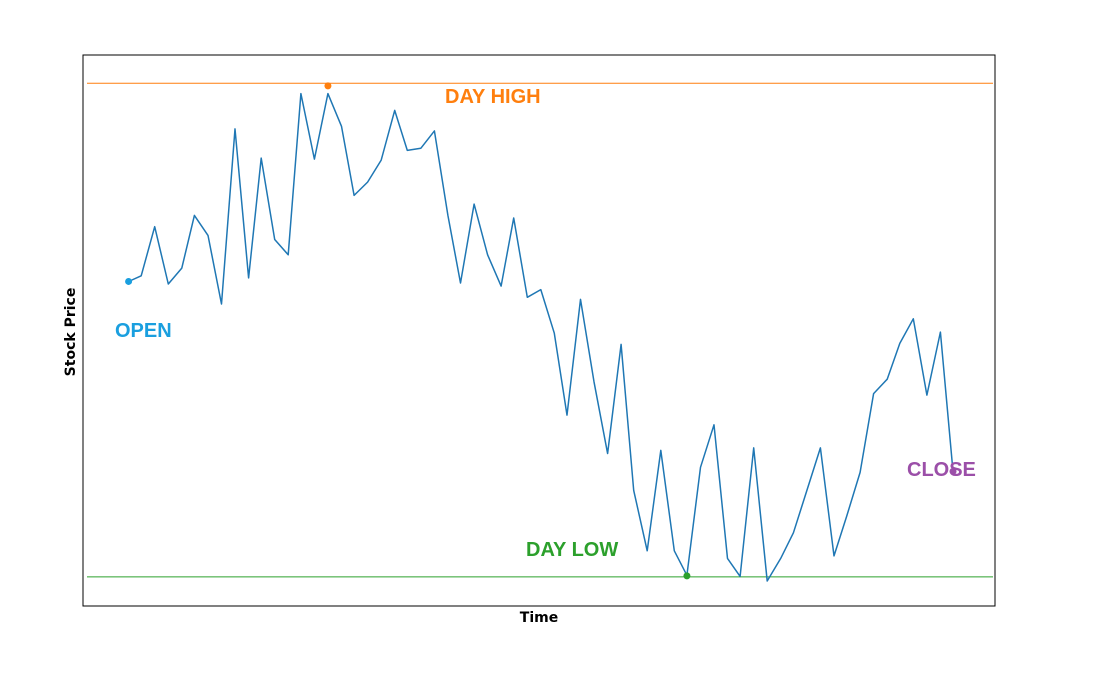  What do you see at coordinates (941, 470) in the screenshot?
I see `close-annotation: CLOSE` at bounding box center [941, 470].